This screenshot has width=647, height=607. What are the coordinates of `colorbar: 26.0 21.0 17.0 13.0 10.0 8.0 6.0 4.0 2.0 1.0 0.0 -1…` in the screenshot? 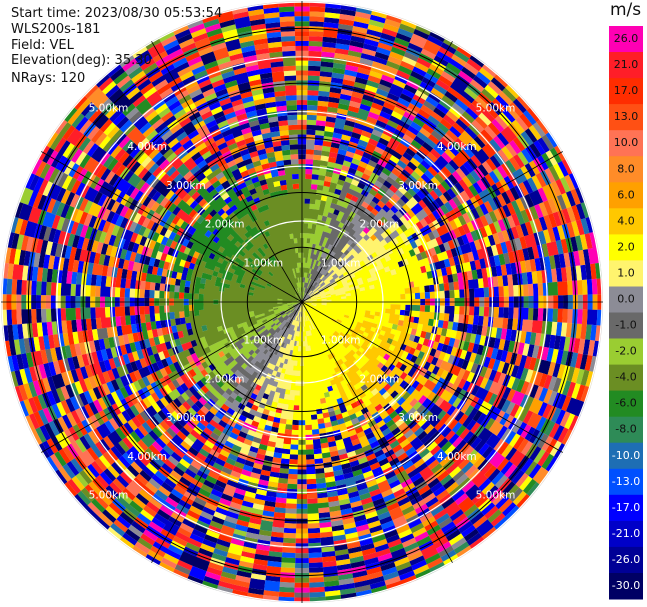 It's located at (626, 313).